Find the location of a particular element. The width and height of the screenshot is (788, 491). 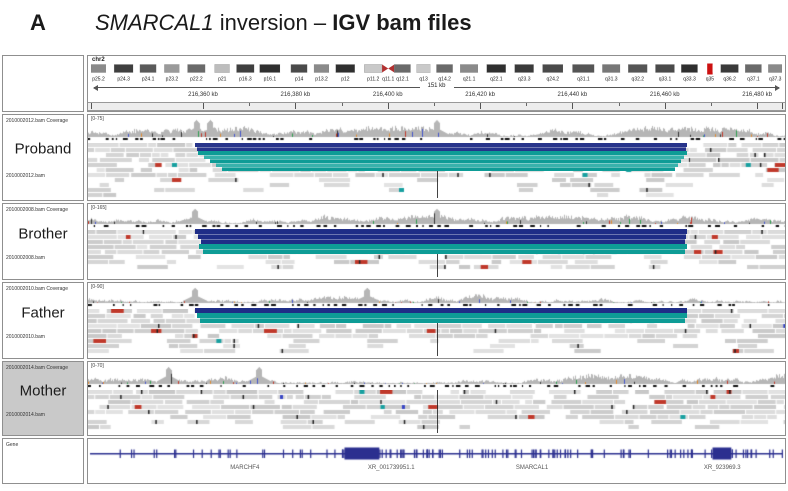

coverage-range-label: [0-165] is located at coordinates (99, 208).